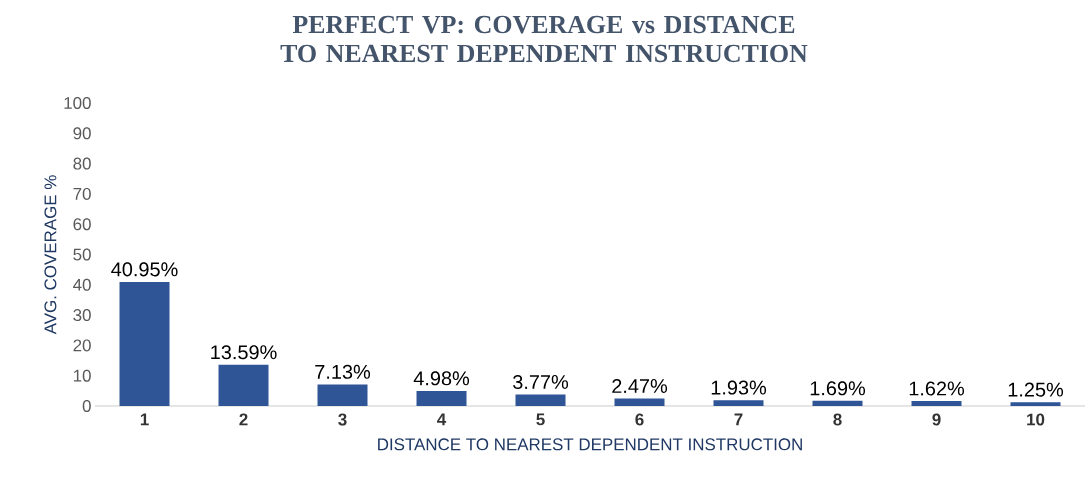 The width and height of the screenshot is (1088, 487). What do you see at coordinates (1036, 419) in the screenshot?
I see `x-tick-label: 10` at bounding box center [1036, 419].